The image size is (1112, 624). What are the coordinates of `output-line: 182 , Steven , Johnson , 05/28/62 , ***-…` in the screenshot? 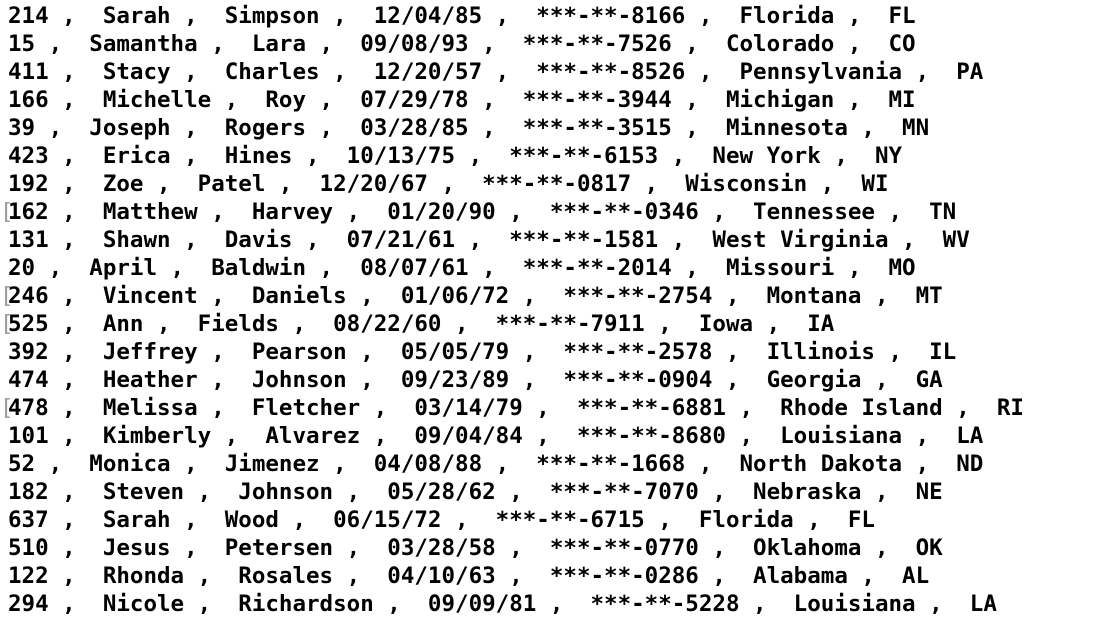 It's located at (556, 492).